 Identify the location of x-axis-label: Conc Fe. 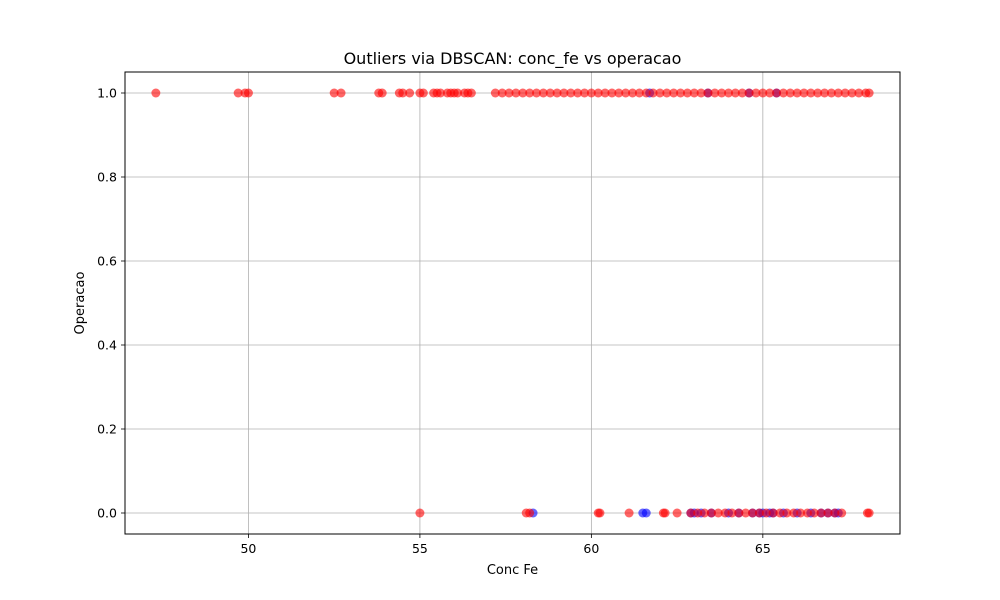
(512, 570).